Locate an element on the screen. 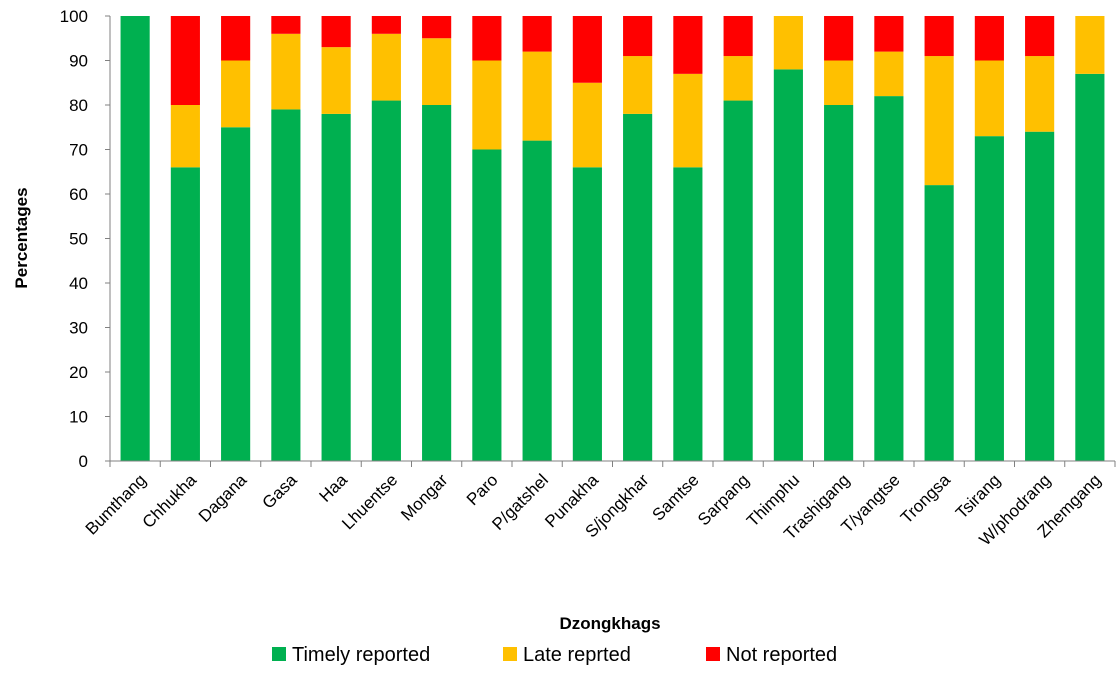  y-tick-label: 40 is located at coordinates (78, 283).